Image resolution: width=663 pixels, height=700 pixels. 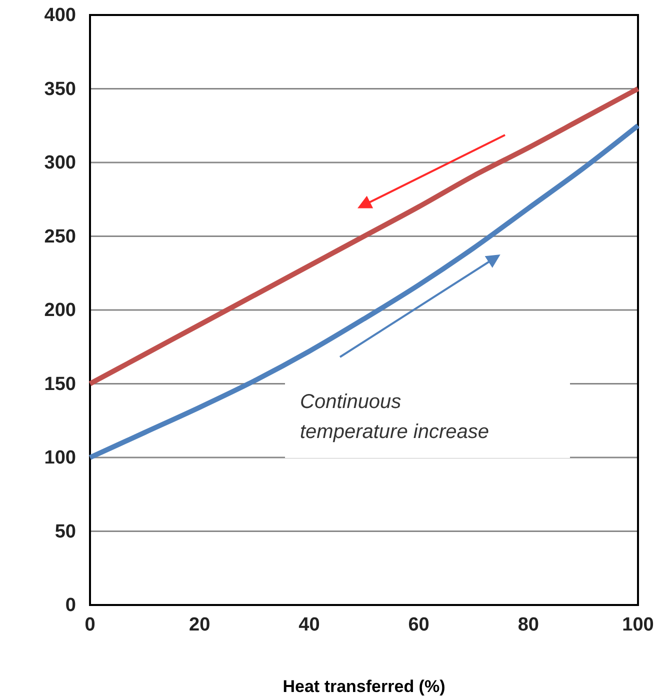 I want to click on x-tick-label: 20, so click(x=199, y=625).